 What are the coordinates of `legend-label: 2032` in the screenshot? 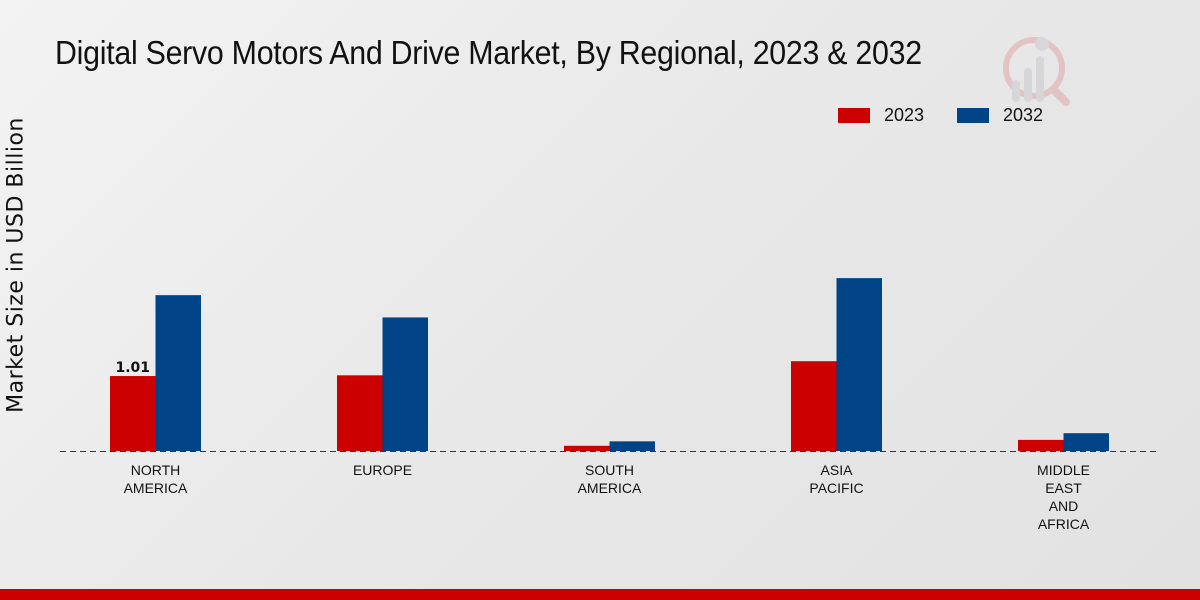 It's located at (1023, 115).